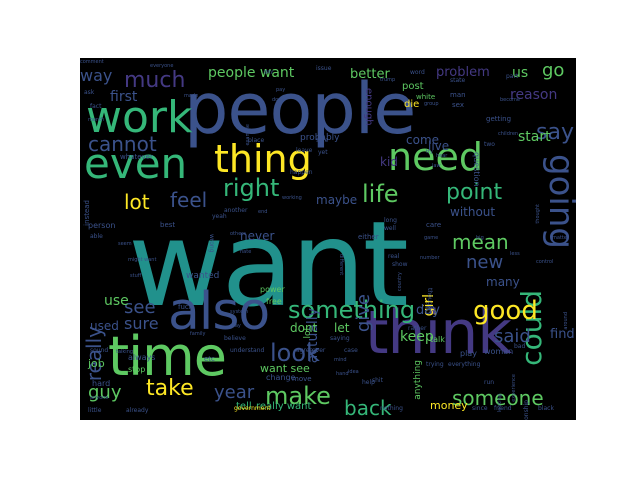 This screenshot has width=640, height=480. What do you see at coordinates (380, 194) in the screenshot?
I see `word: life` at bounding box center [380, 194].